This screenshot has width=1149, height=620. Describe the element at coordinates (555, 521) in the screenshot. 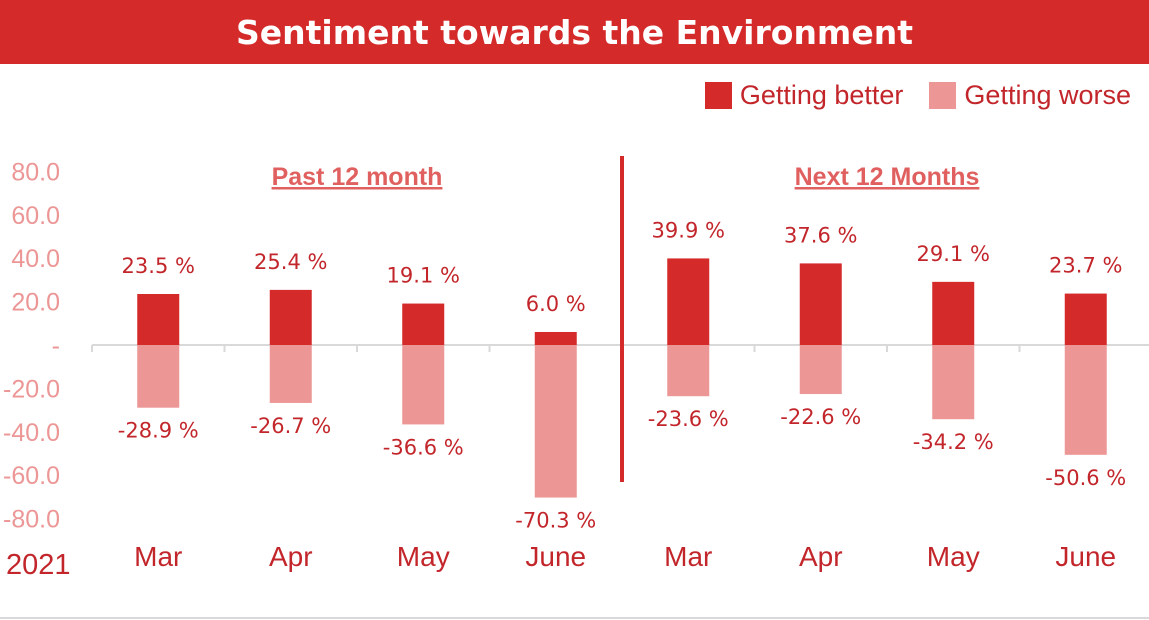

I see `data-label-worse: -70.3 %` at that location.